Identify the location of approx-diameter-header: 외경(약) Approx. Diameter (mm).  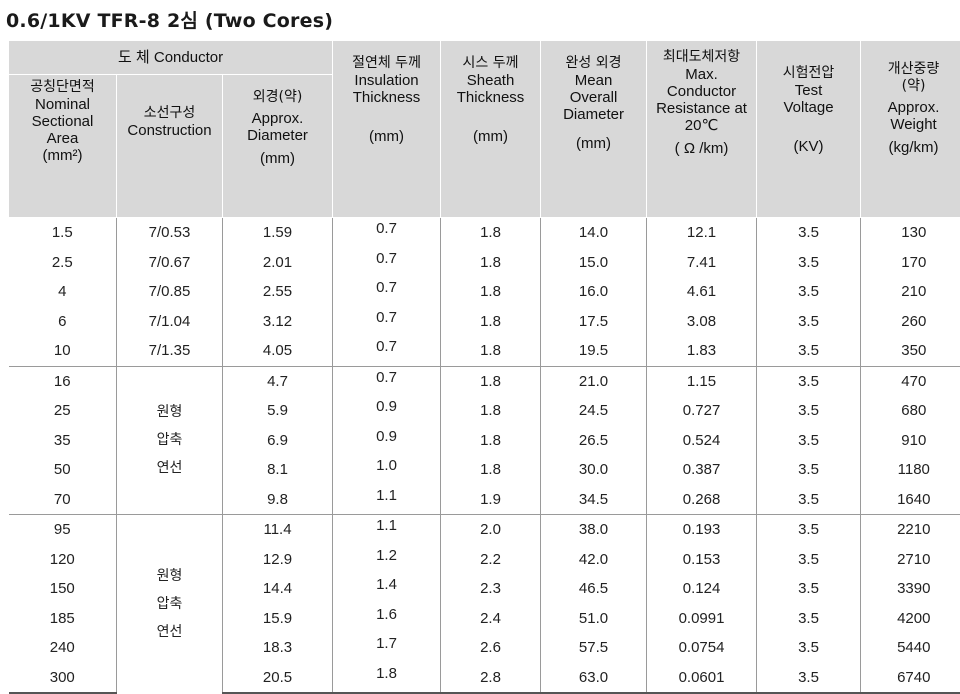
(278, 146).